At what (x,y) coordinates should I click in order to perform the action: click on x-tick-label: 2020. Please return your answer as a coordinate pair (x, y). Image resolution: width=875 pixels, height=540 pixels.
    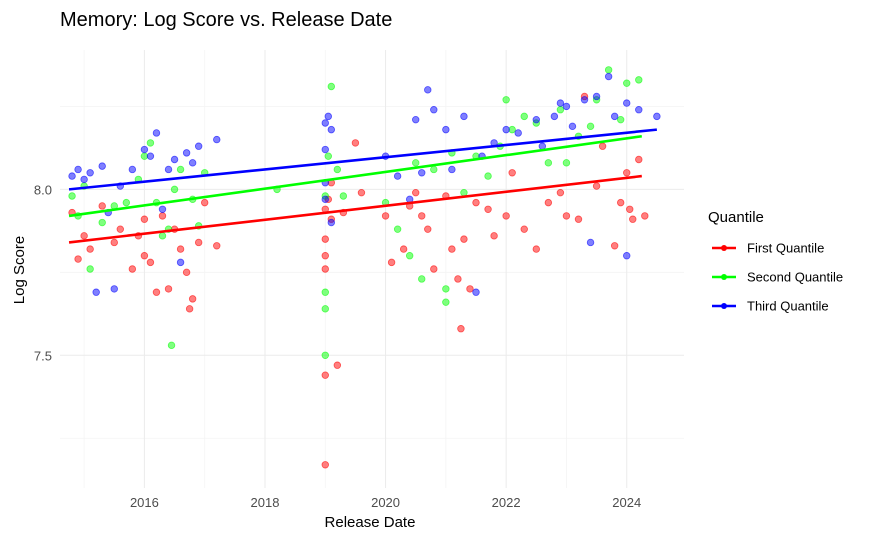
    Looking at the image, I should click on (385, 502).